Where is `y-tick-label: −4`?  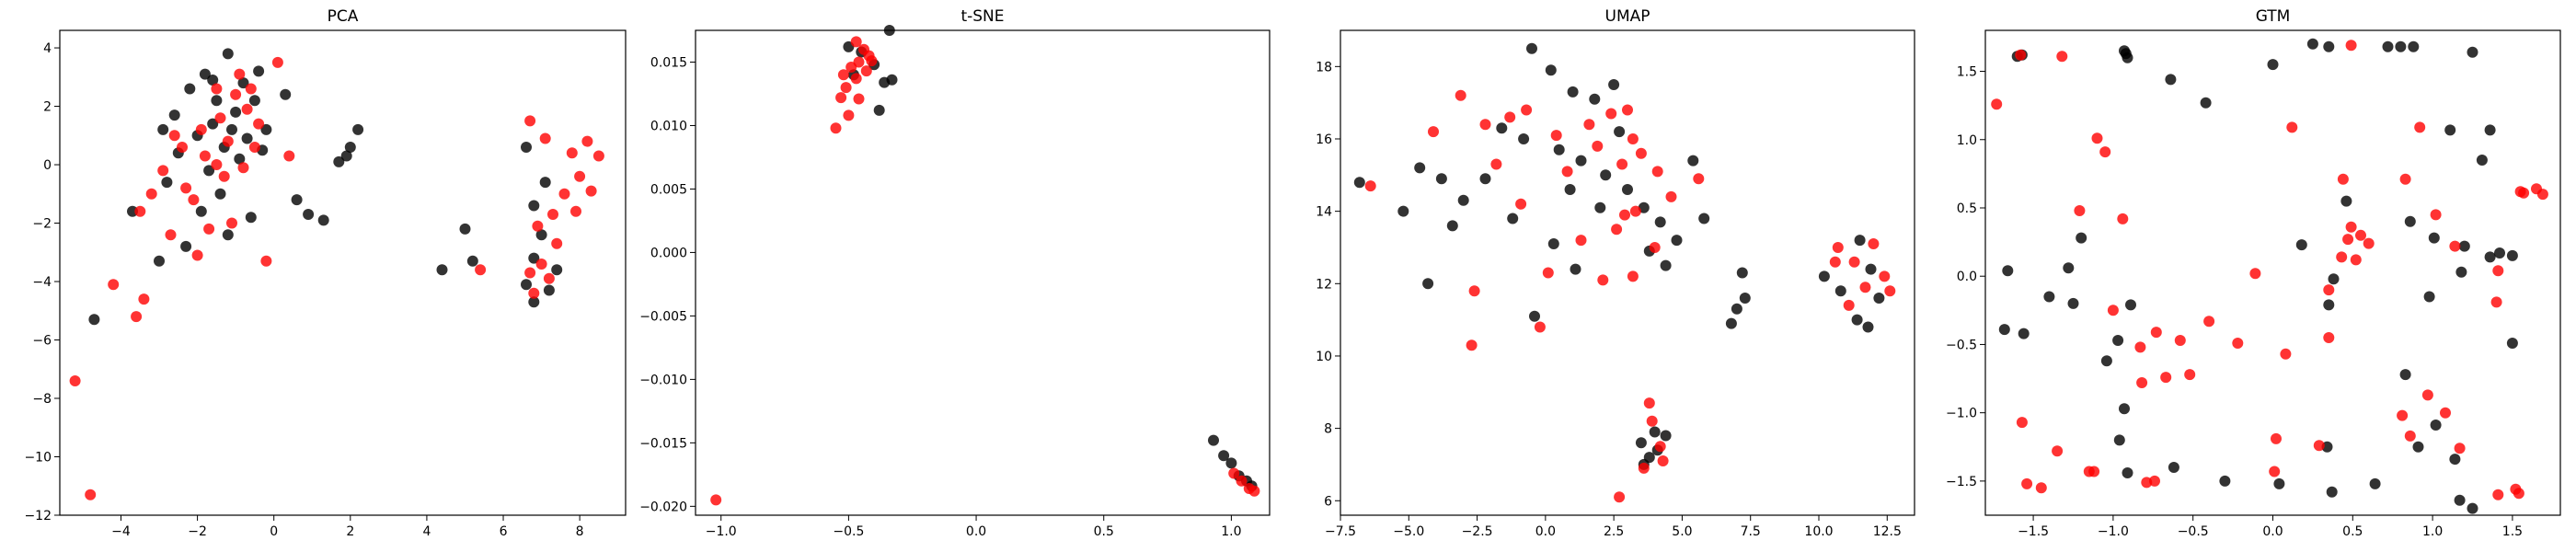 y-tick-label: −4 is located at coordinates (42, 282).